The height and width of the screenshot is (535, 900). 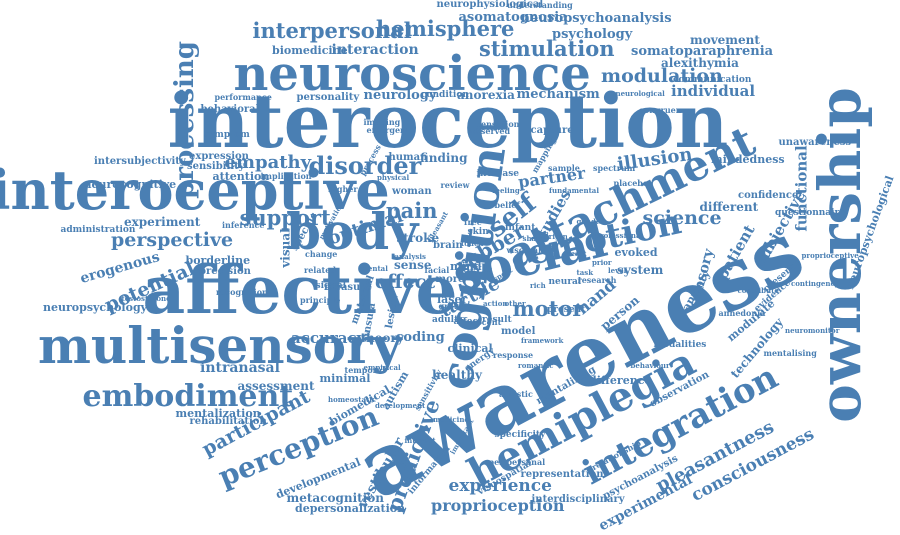 What do you see at coordinates (498, 124) in the screenshot?
I see `cloud-word-sensation: sensation` at bounding box center [498, 124].